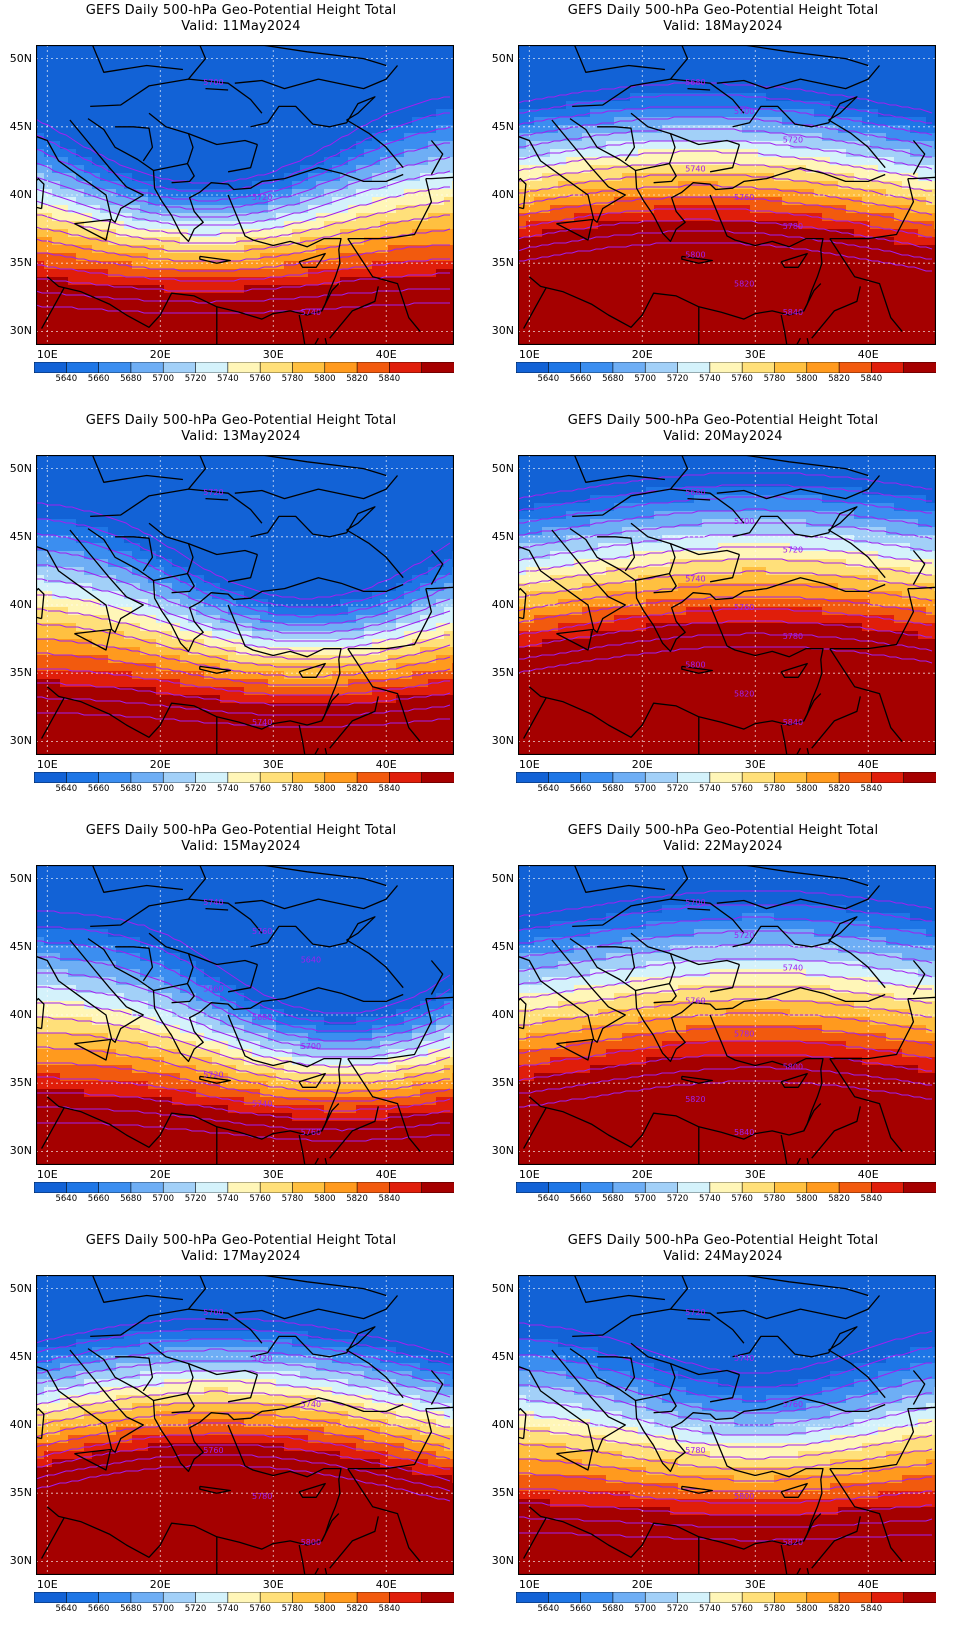  Describe the element at coordinates (311, 1404) in the screenshot. I see `contour-label: 5740` at that location.